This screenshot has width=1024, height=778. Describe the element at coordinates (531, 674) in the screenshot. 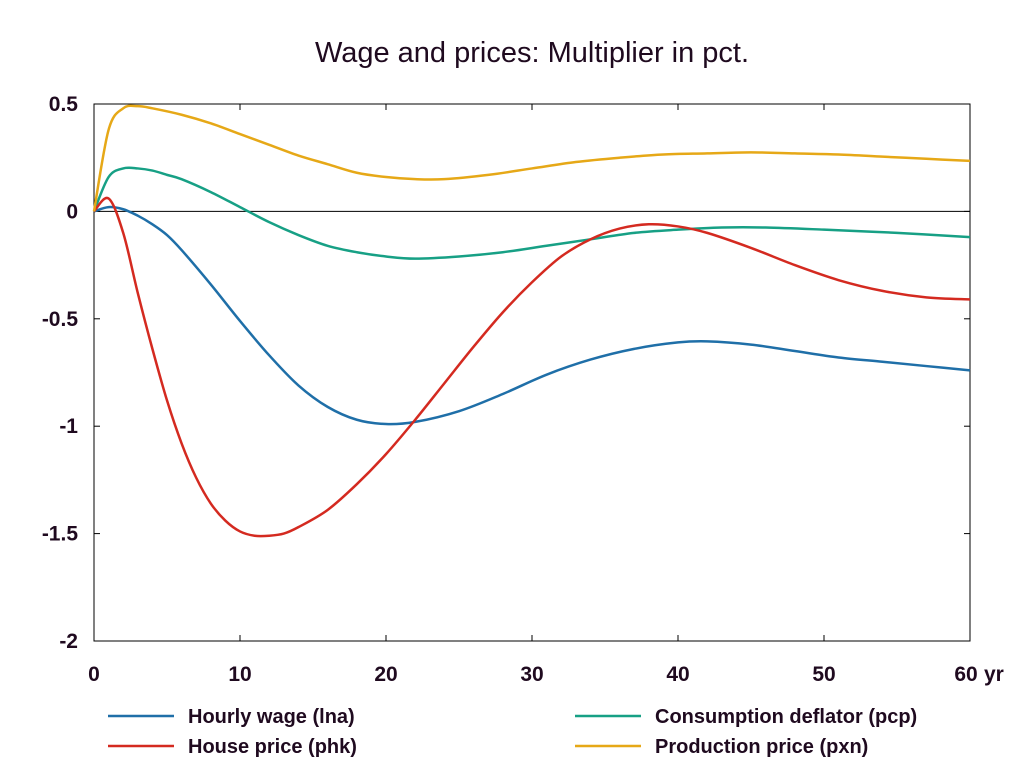

I see `x-tick-label: 30` at that location.